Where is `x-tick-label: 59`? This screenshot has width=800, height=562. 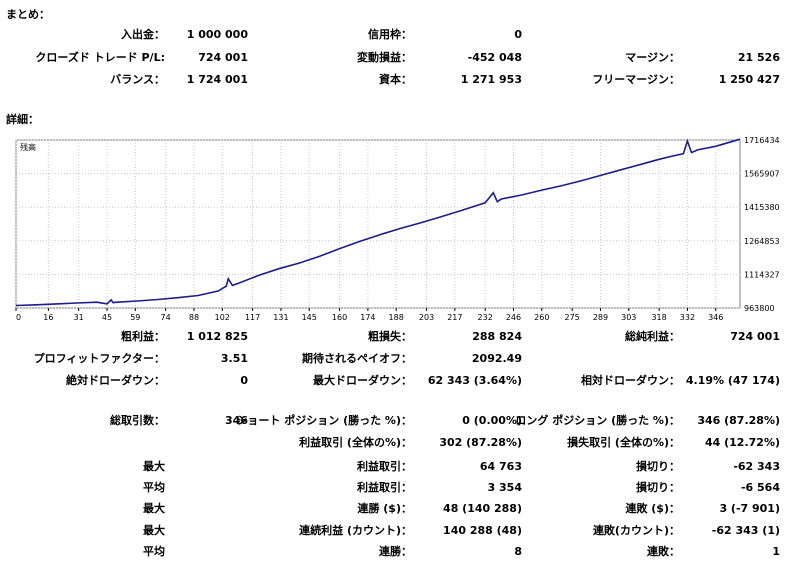
x-tick-label: 59 is located at coordinates (135, 316).